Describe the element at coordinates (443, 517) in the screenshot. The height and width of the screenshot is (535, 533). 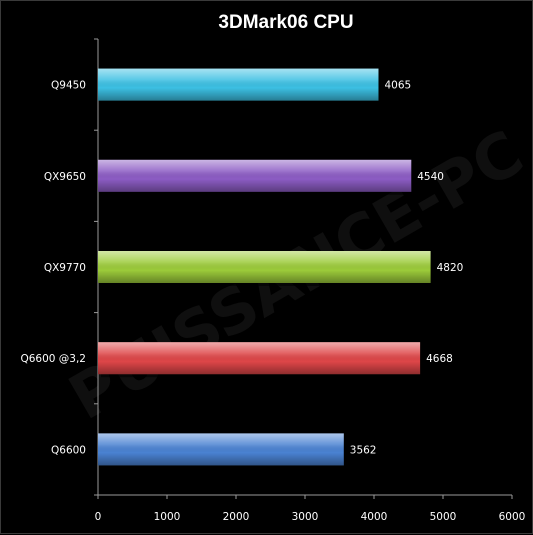
I see `x-tick-label: 5000` at that location.